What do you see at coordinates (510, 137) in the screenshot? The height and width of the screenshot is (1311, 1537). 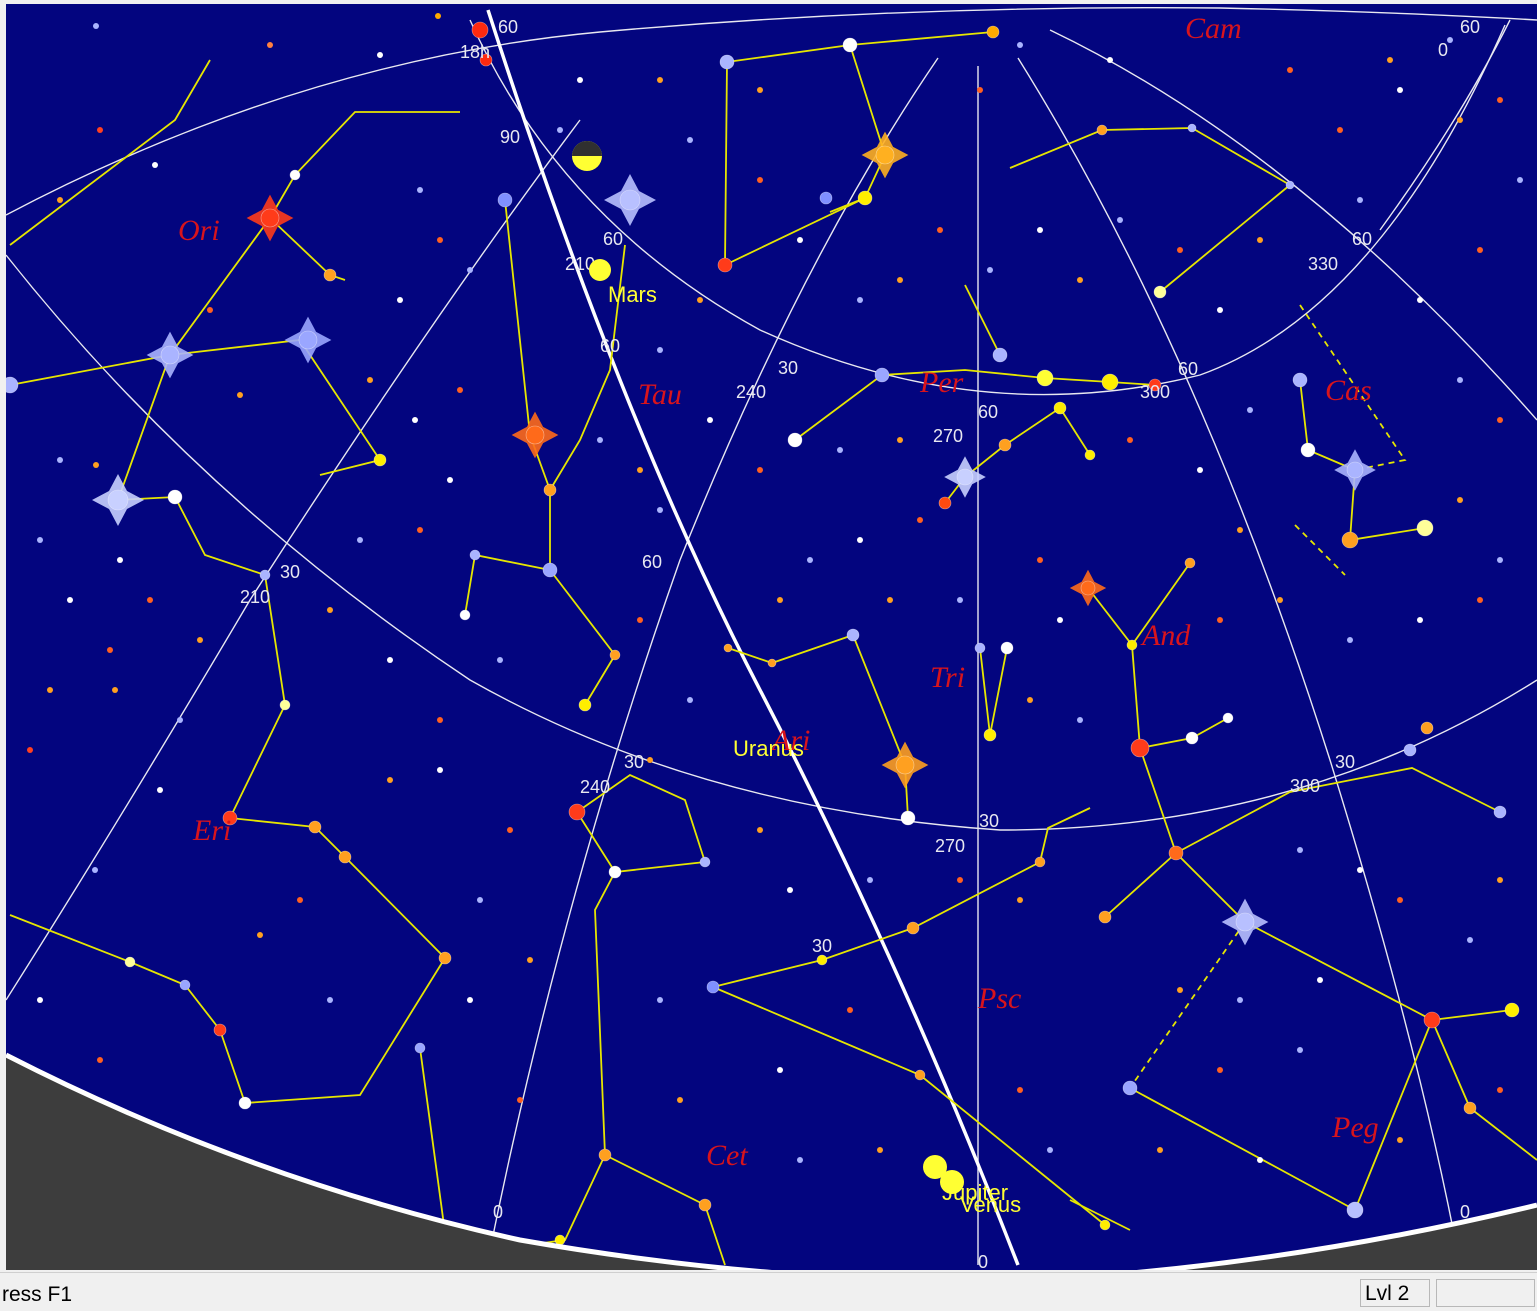 I see `grid-label: 90` at bounding box center [510, 137].